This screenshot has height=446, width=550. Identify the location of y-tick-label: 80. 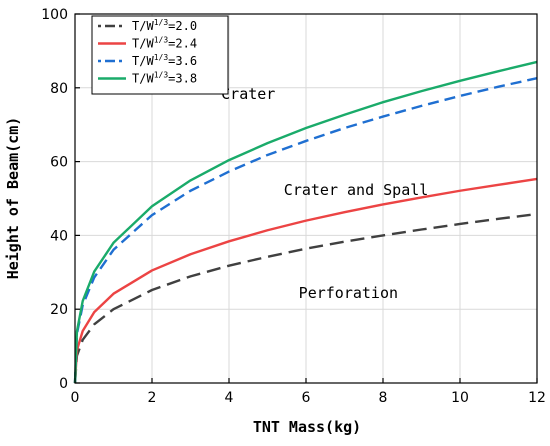
(59, 89).